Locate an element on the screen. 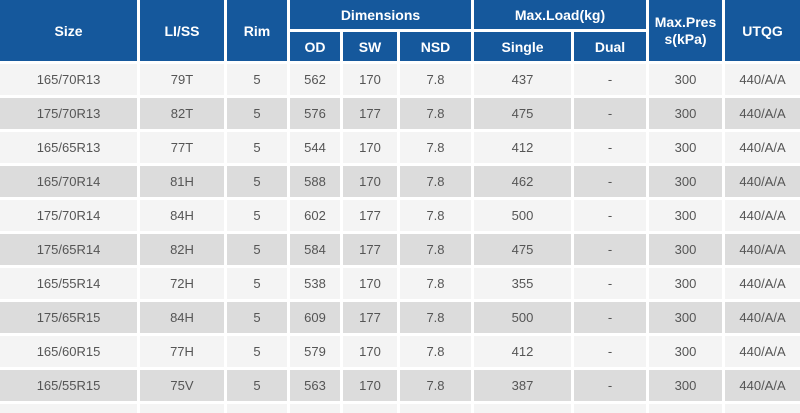  table-row: 165/55R15 75V 5 563 170 7.8 387-300 440/A/A is located at coordinates (400, 385).